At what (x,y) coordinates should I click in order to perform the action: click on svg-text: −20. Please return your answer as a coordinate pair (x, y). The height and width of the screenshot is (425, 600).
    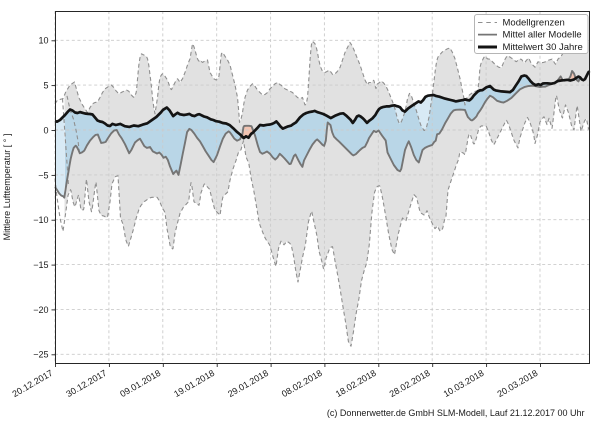
    Looking at the image, I should click on (40, 310).